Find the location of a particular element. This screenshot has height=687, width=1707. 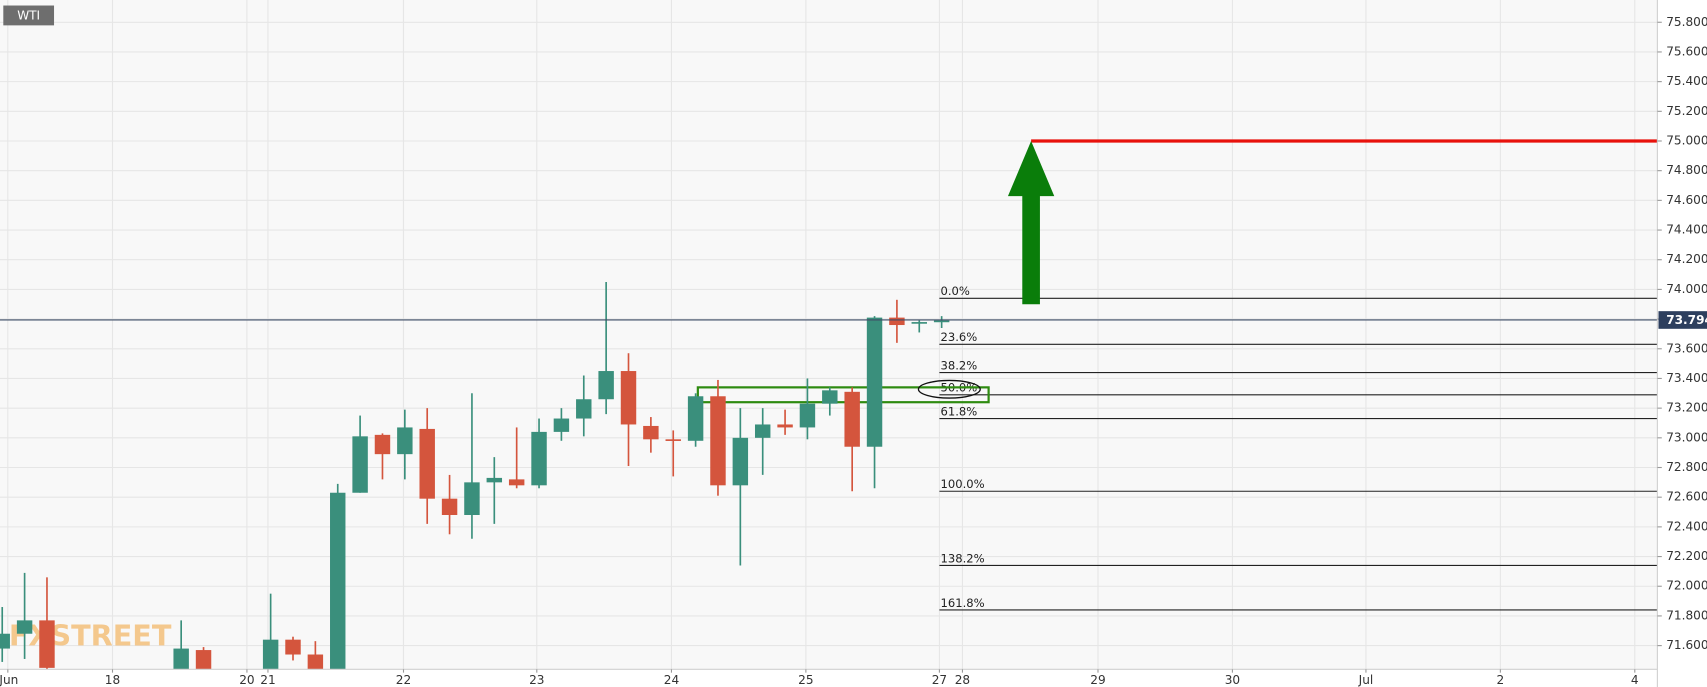

x-tick-label: 25 is located at coordinates (805, 680).